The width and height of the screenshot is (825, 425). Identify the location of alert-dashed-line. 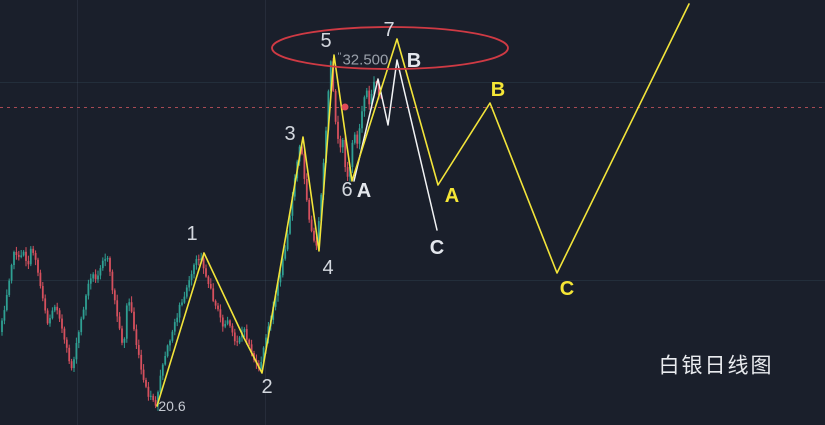
(412, 107).